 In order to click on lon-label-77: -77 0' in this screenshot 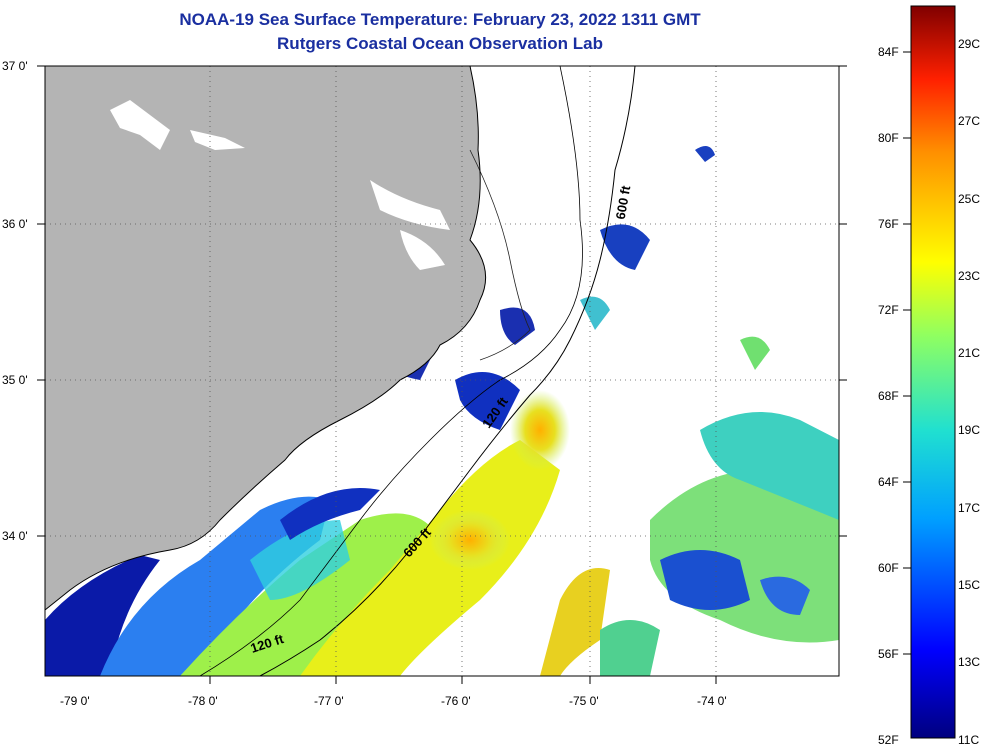, I will do `click(329, 701)`.